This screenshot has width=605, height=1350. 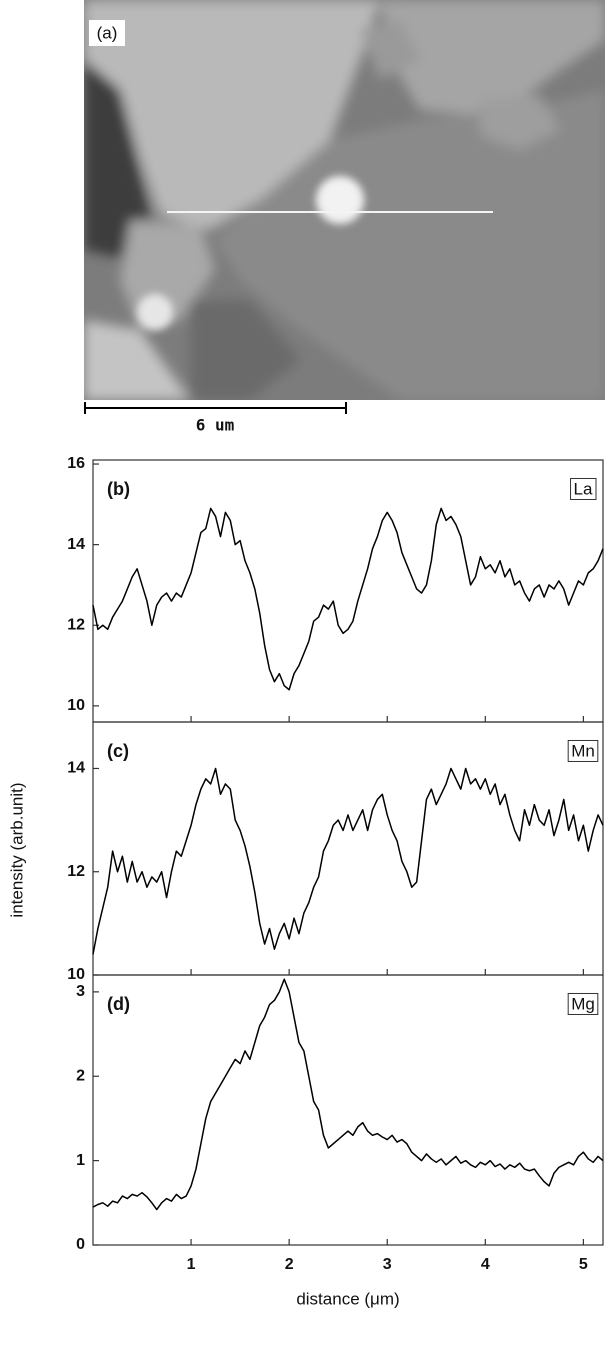 What do you see at coordinates (583, 1264) in the screenshot?
I see `x-tick-label: 5` at bounding box center [583, 1264].